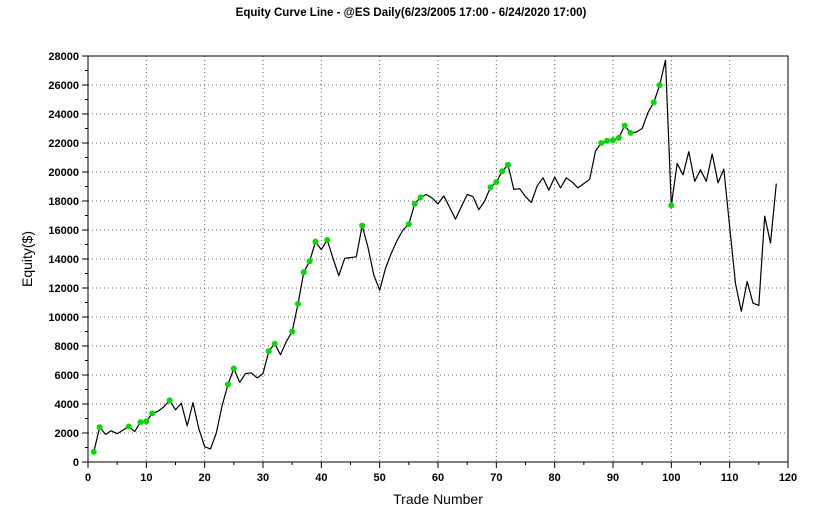 The height and width of the screenshot is (515, 823). I want to click on y-axis-title: Equity($), so click(27, 259).